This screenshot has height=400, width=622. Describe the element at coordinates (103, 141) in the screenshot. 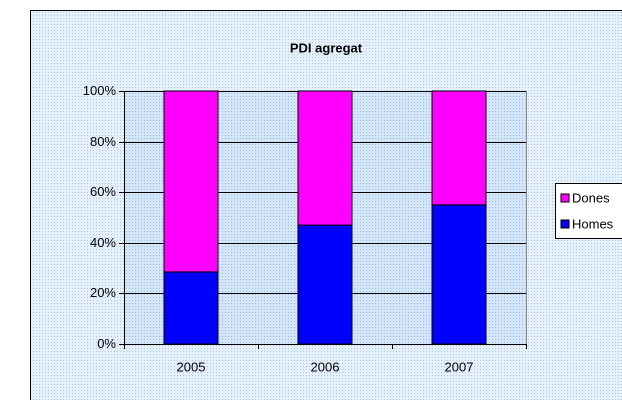

I see `y-tick-label: 80%` at that location.